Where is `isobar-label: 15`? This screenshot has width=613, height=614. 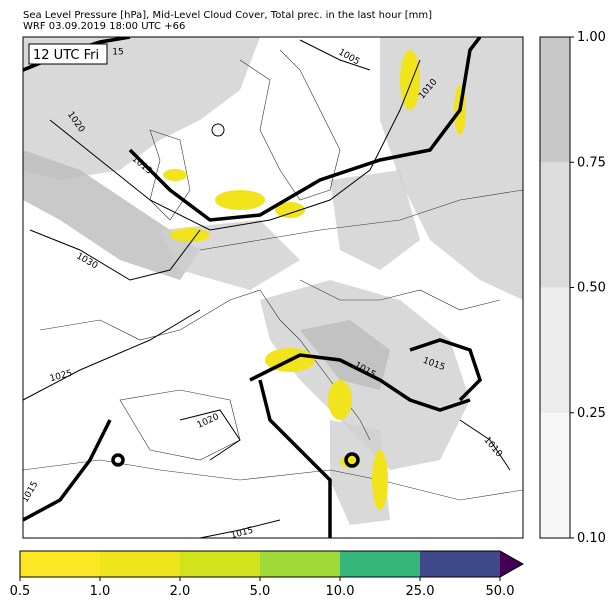 isobar-label: 15 is located at coordinates (117, 53).